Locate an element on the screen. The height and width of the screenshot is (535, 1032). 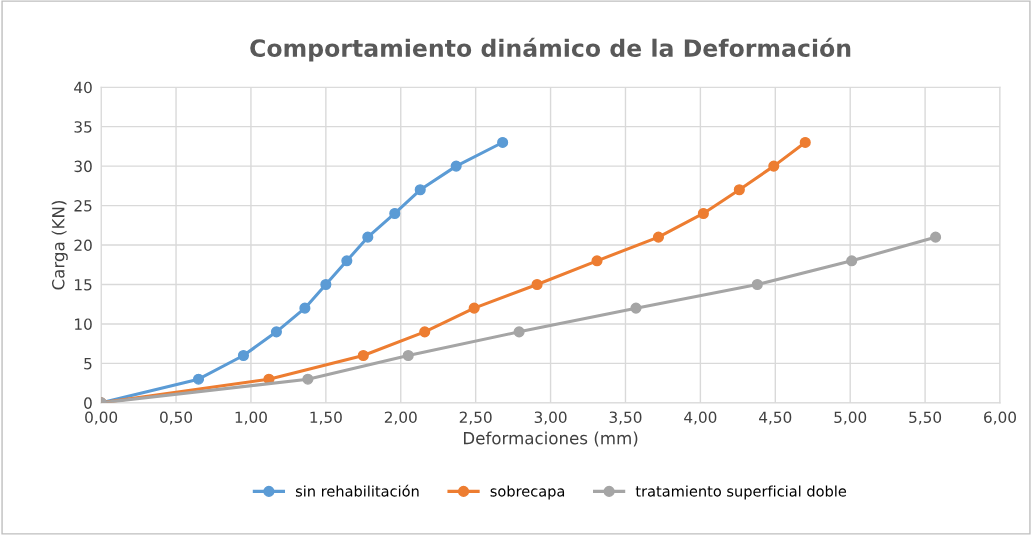
legend-label: sin rehabilitación is located at coordinates (357, 490).